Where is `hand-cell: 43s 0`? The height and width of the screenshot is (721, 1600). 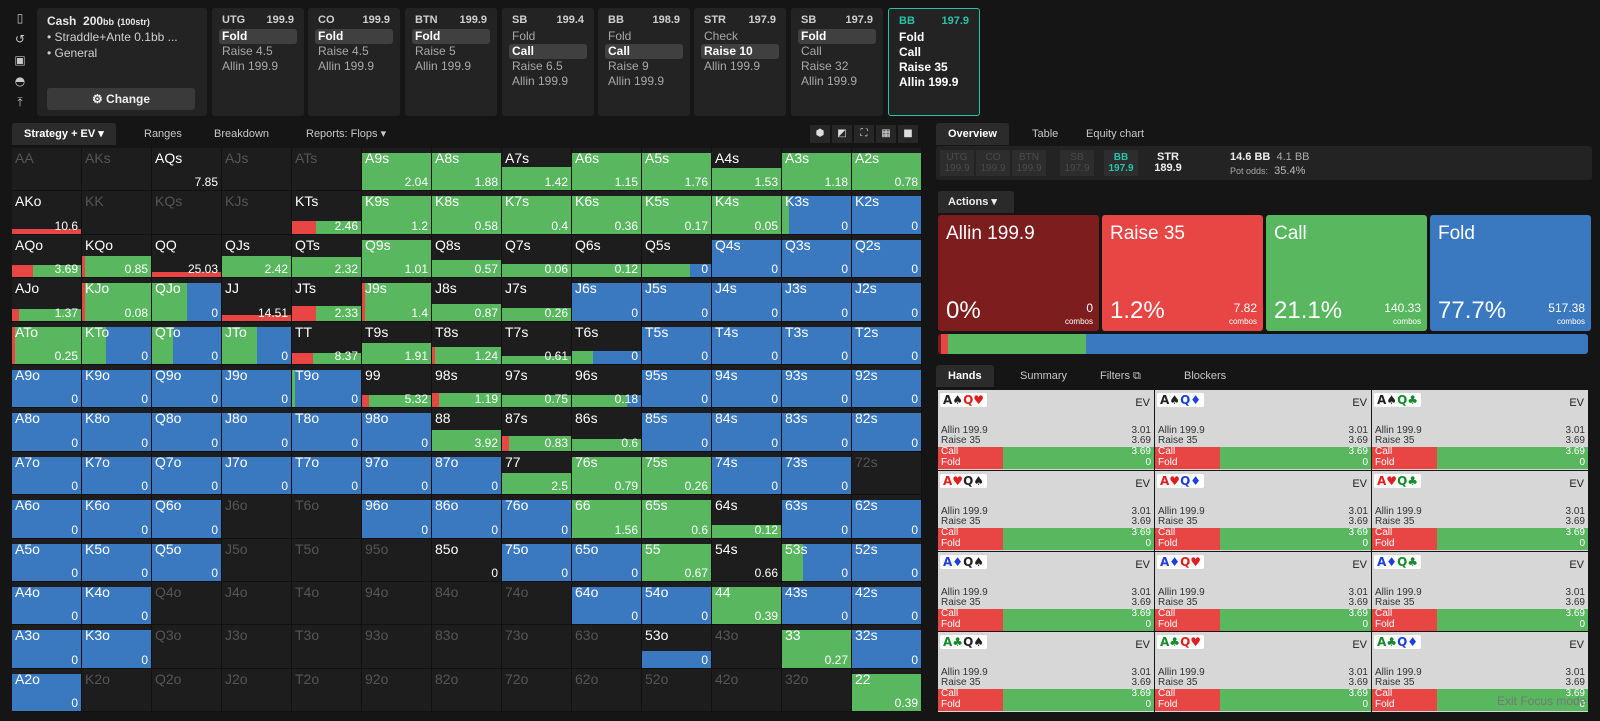 hand-cell: 43s 0 is located at coordinates (817, 603).